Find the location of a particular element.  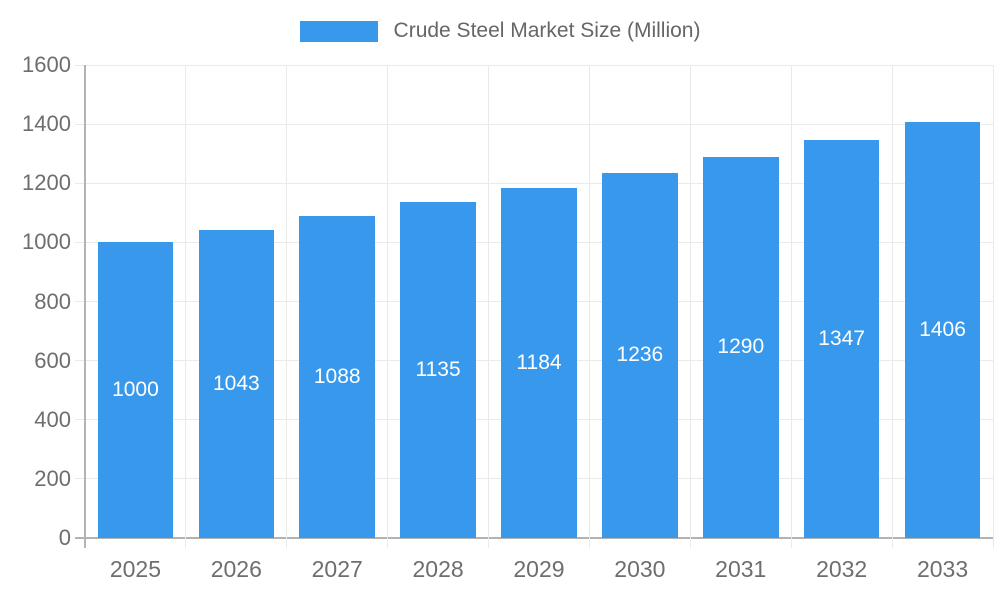

bar: 1135 is located at coordinates (438, 370).